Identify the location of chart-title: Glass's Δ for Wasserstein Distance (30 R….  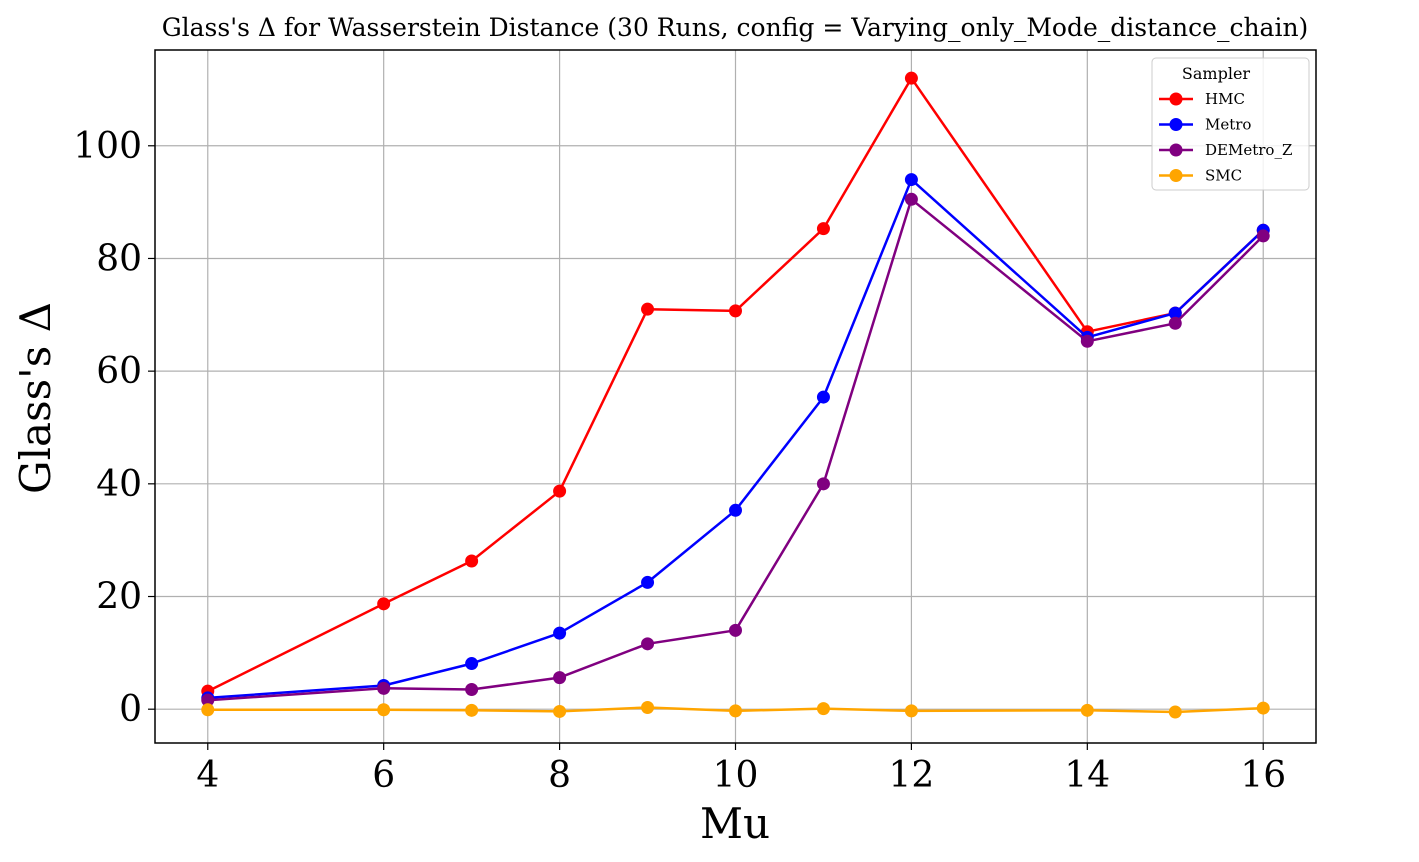
(735, 27).